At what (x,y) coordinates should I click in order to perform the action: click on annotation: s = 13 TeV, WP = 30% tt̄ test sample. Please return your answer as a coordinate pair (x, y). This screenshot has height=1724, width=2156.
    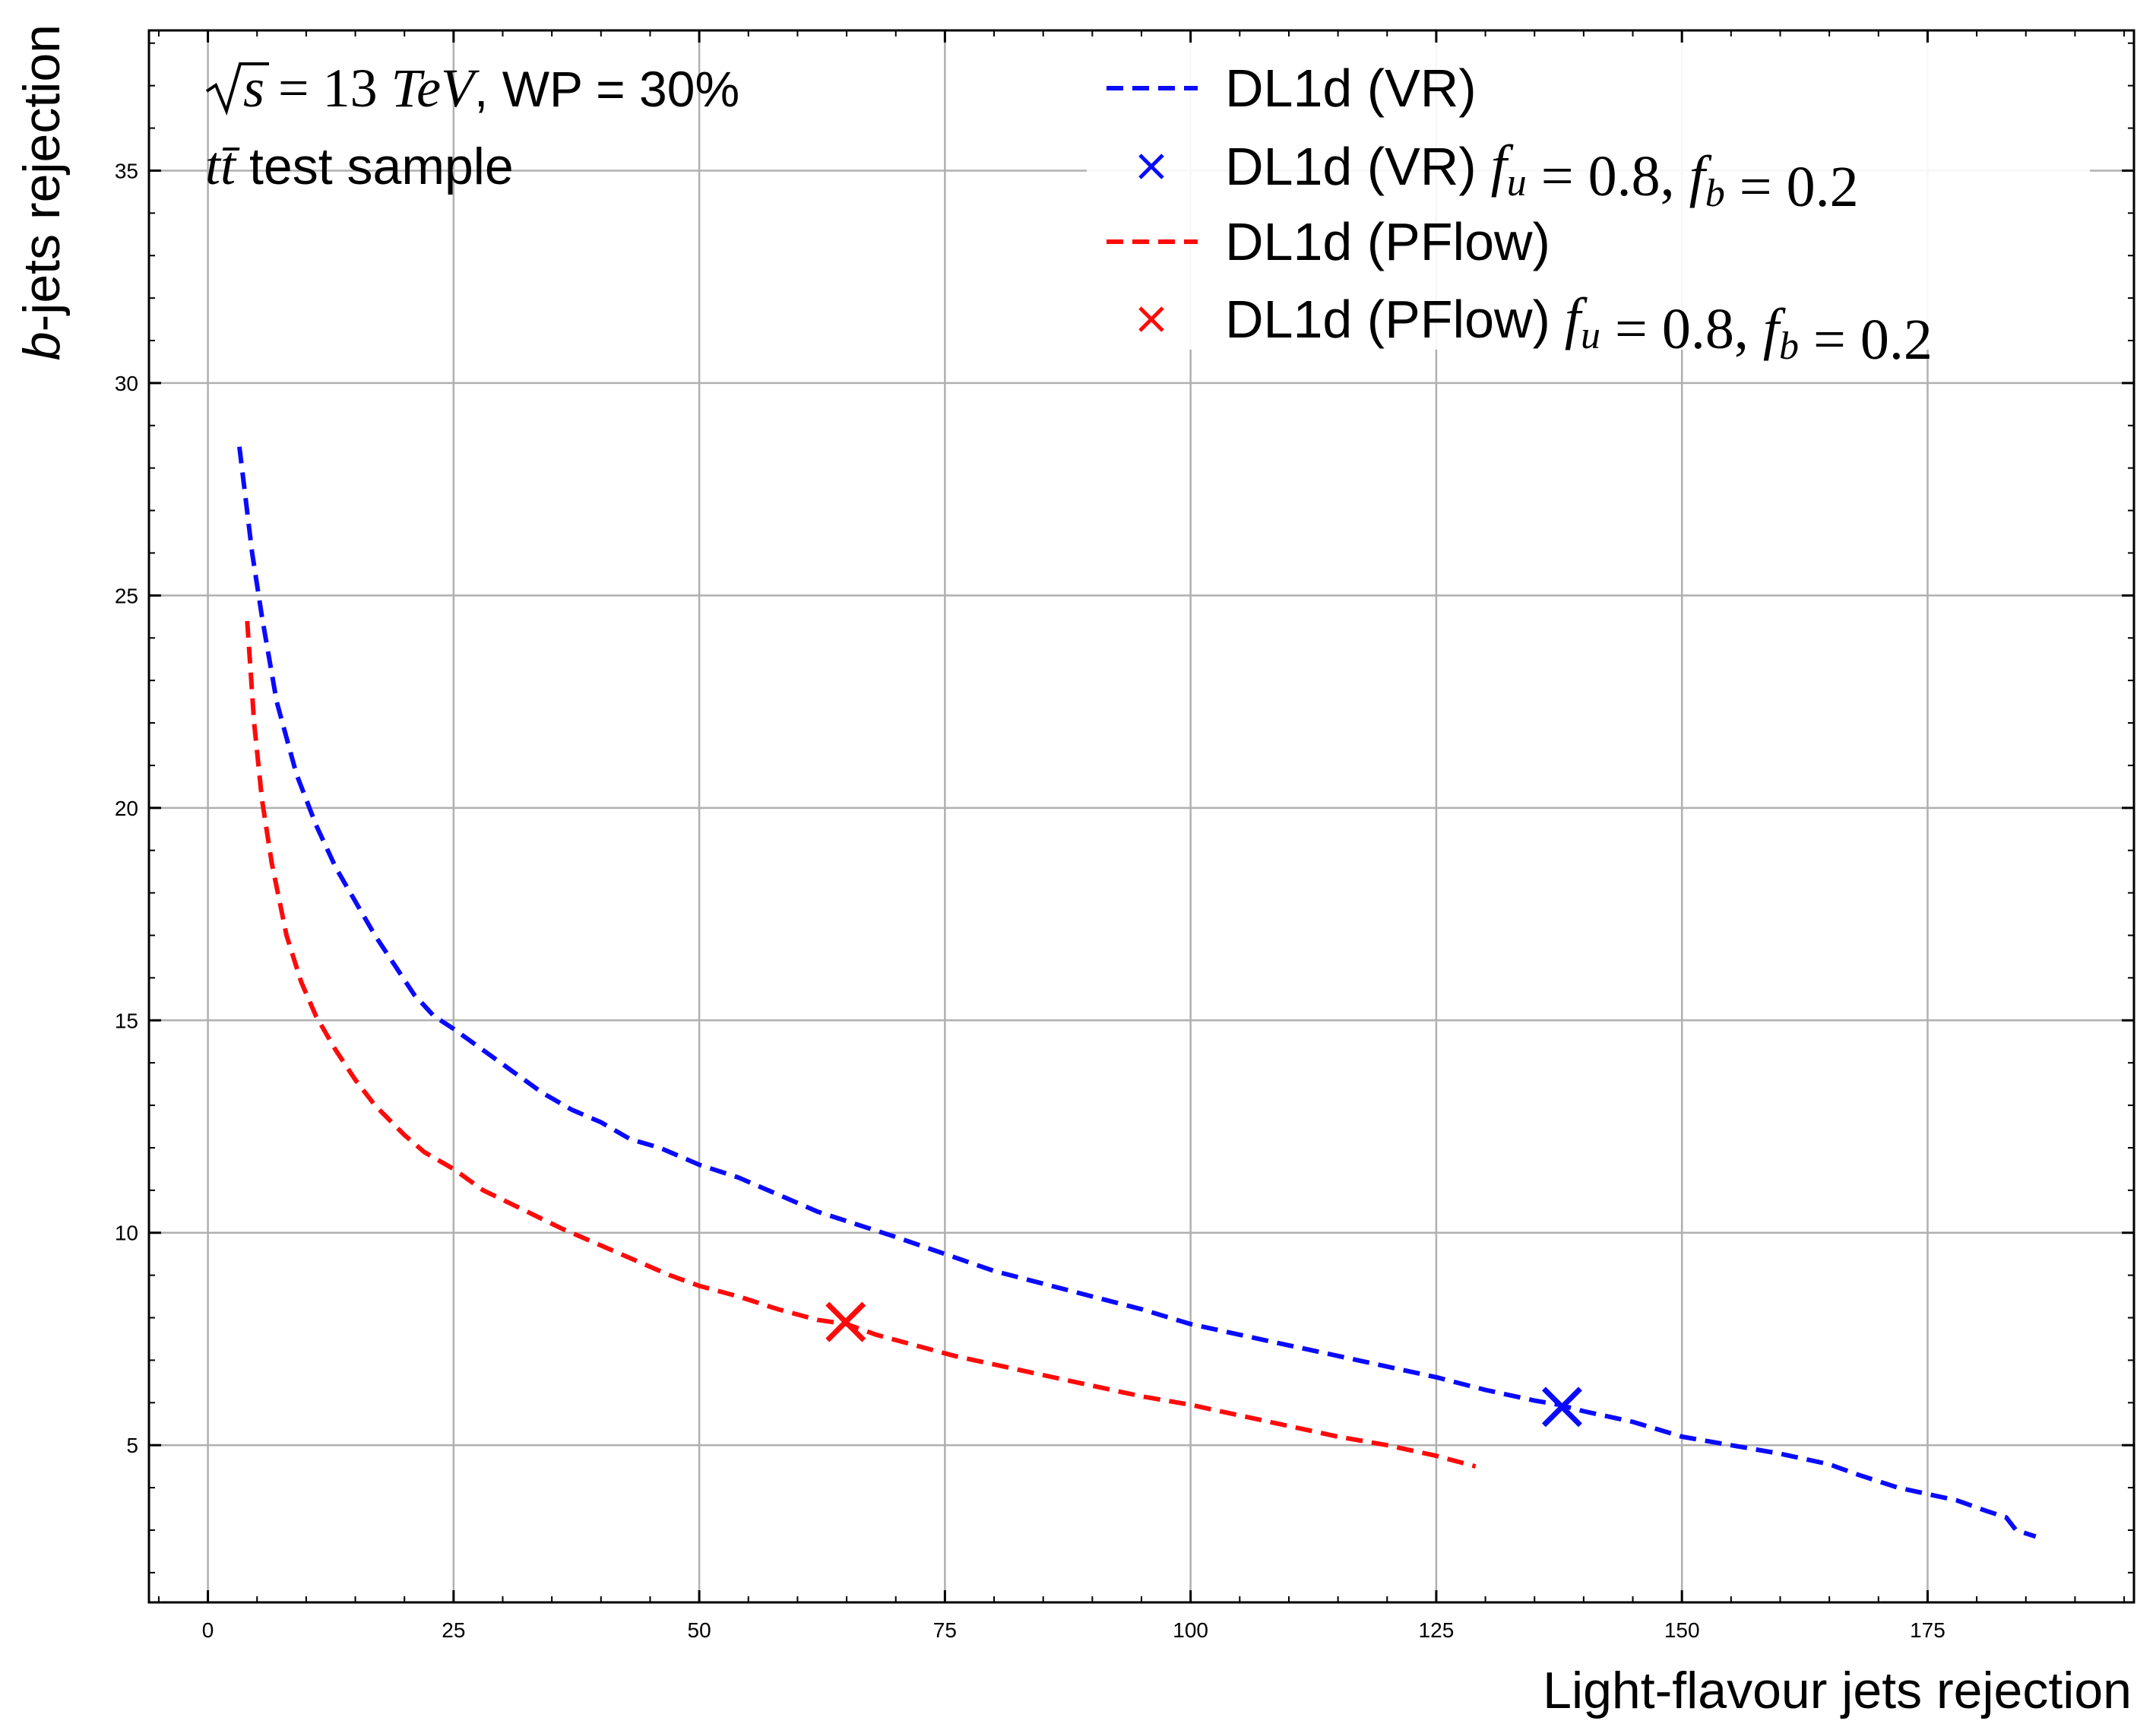
    Looking at the image, I should click on (472, 127).